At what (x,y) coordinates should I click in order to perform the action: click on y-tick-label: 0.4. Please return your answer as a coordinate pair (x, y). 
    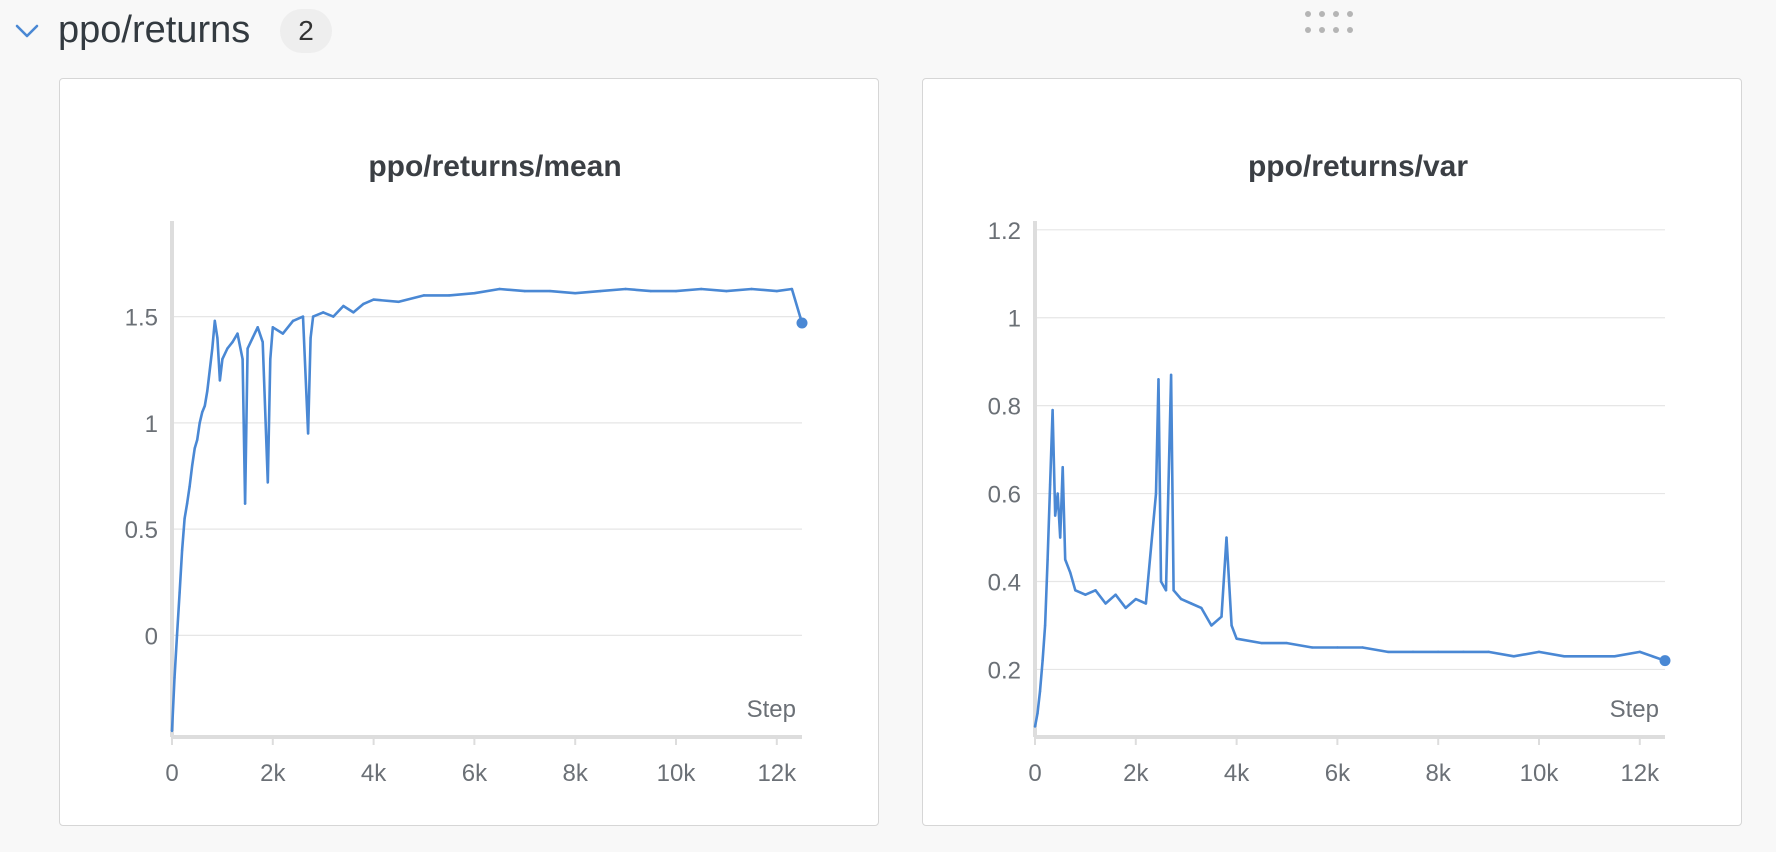
    Looking at the image, I should click on (1004, 583).